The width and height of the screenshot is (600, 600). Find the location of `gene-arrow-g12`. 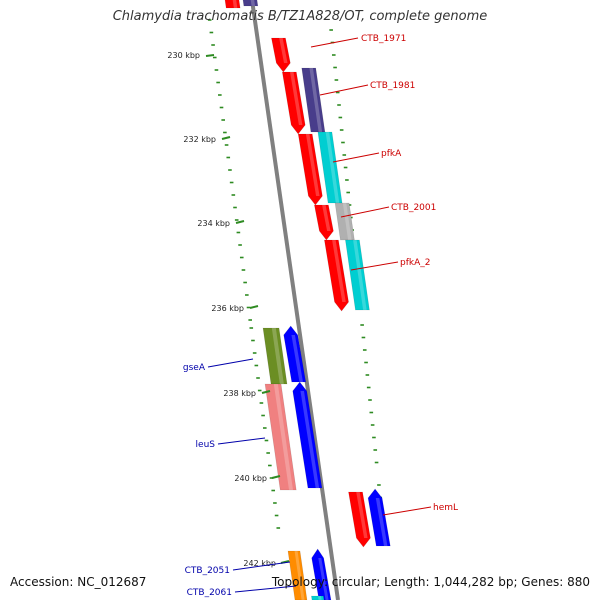

gene-arrow-g12 is located at coordinates (307, 435).